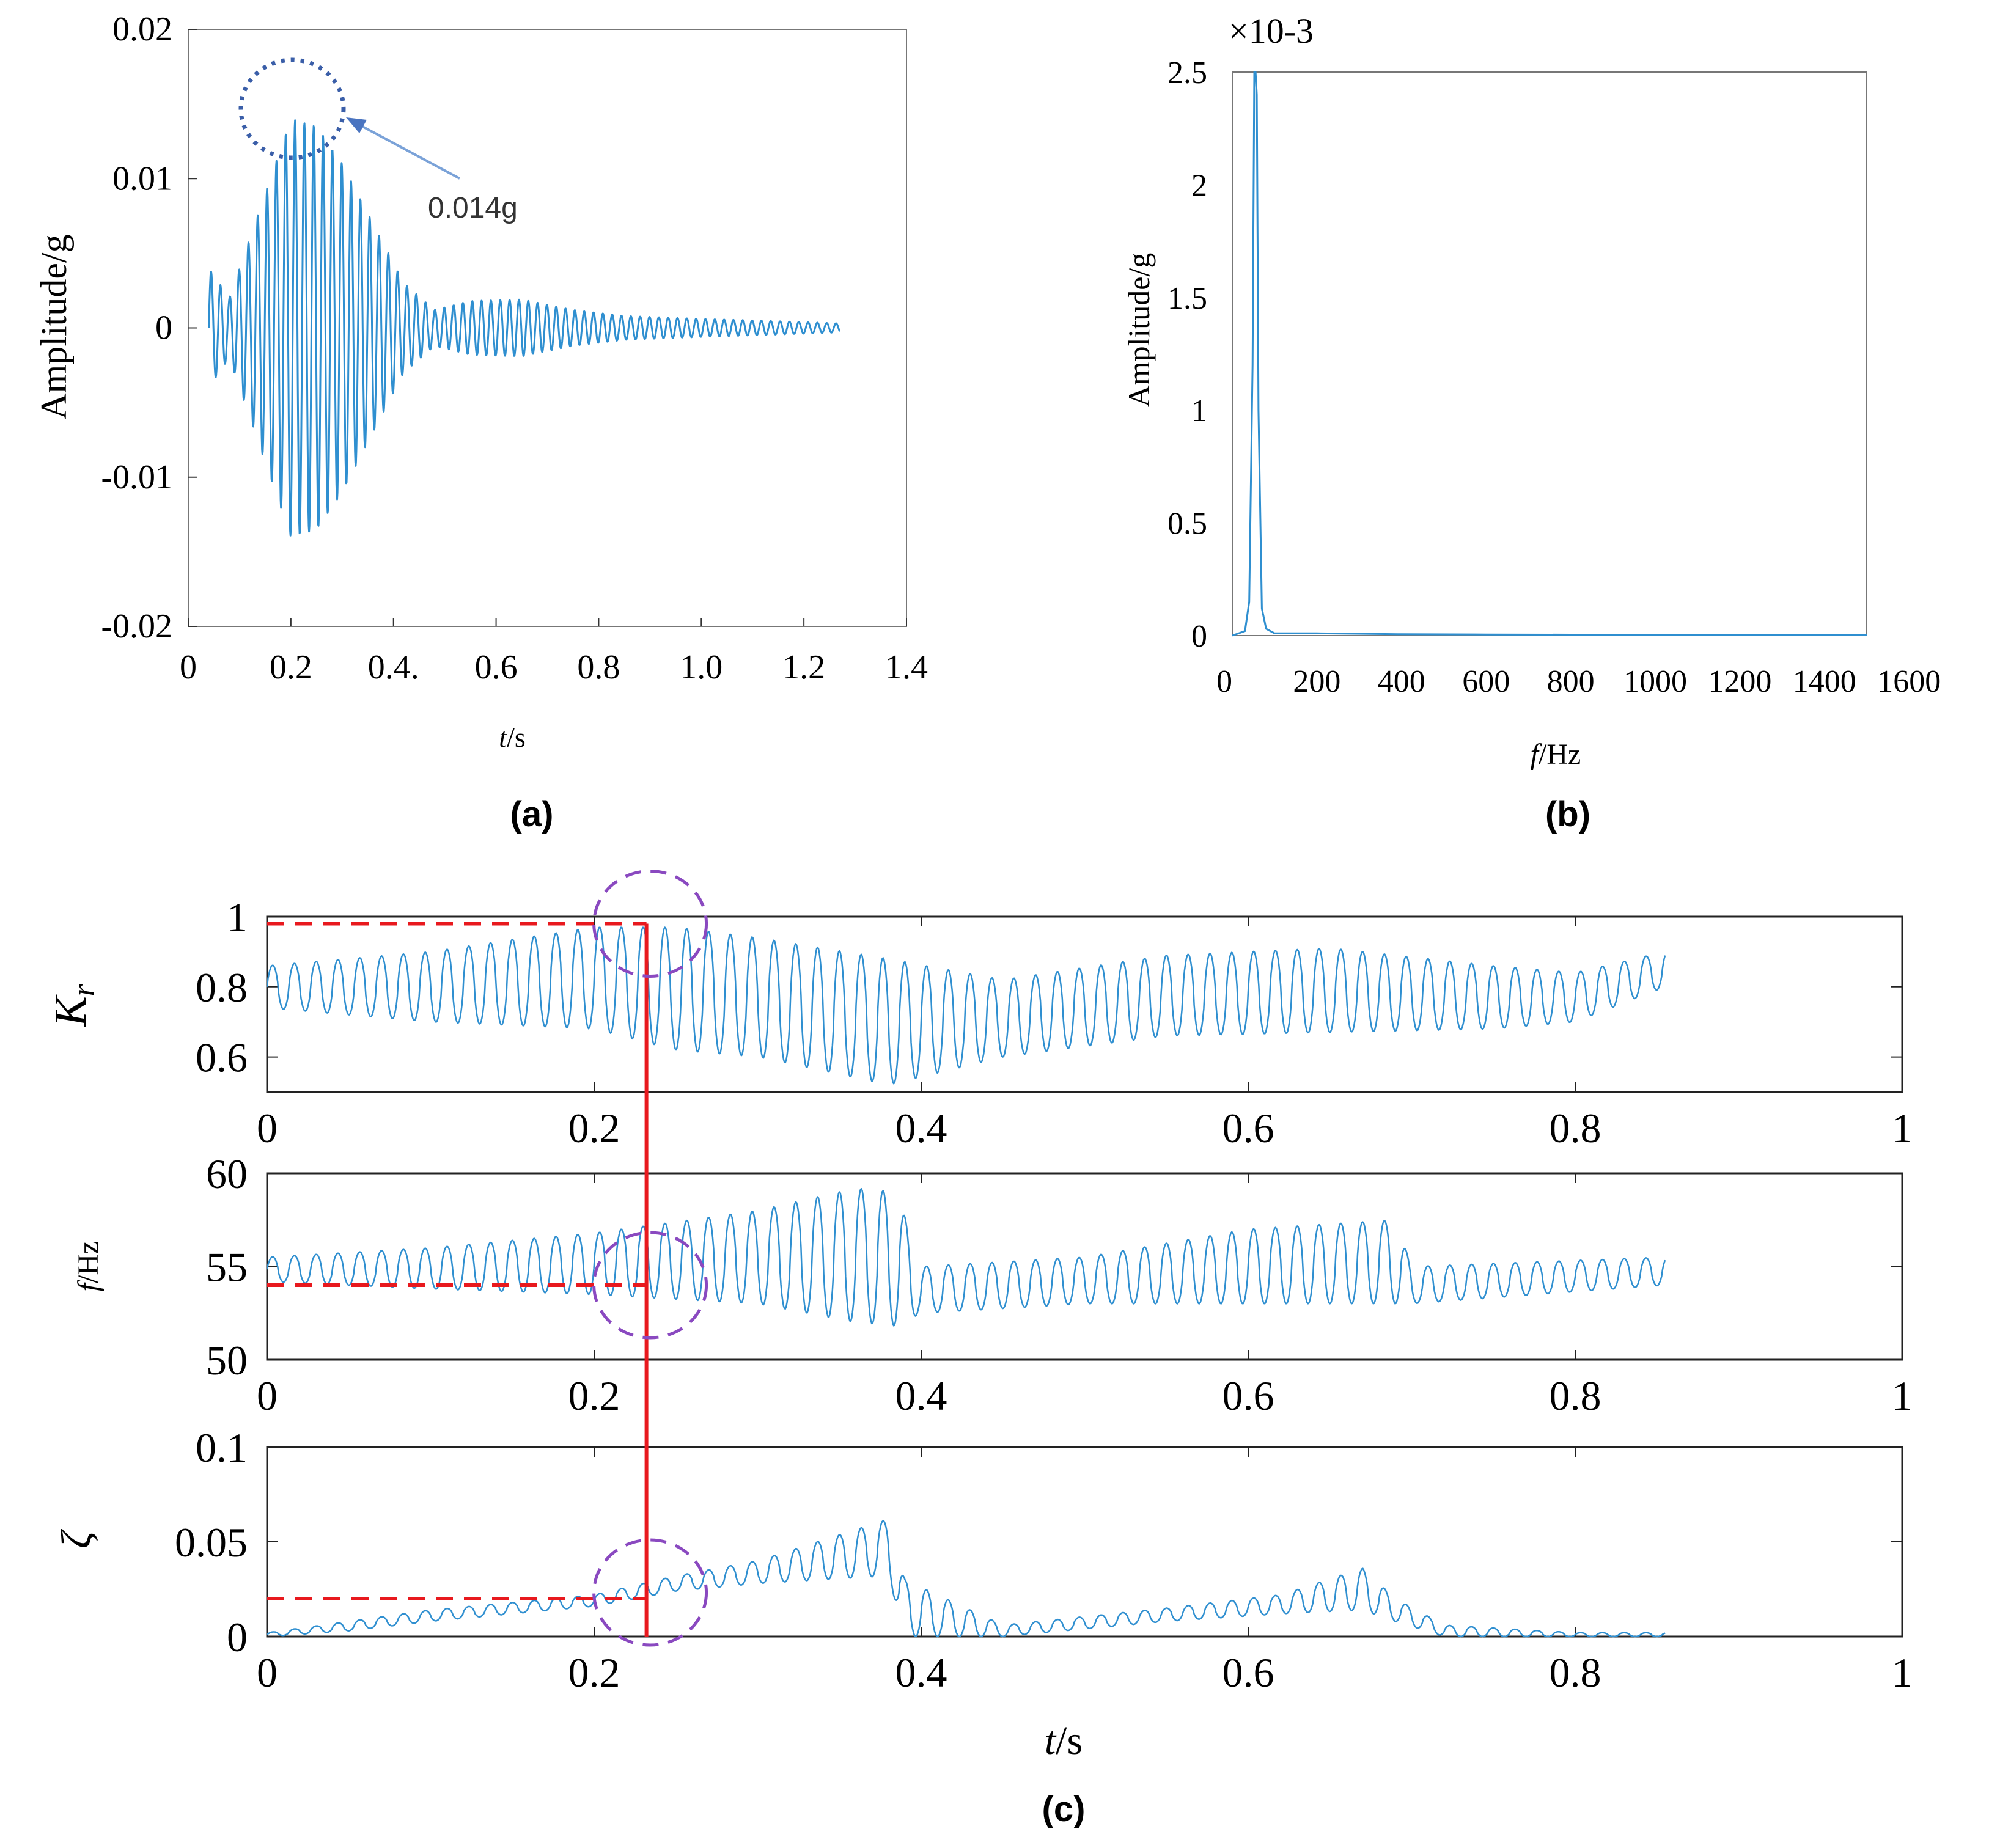  What do you see at coordinates (1199, 411) in the screenshot?
I see `panel-b-y-tick-label: 1` at bounding box center [1199, 411].